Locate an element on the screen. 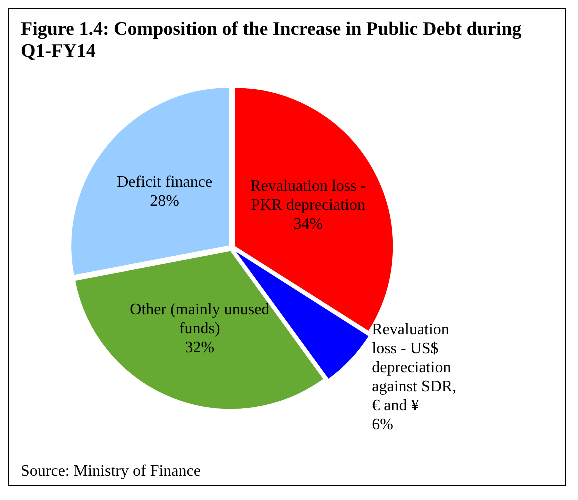  source-note: Source: Ministry of Finance is located at coordinates (111, 472).